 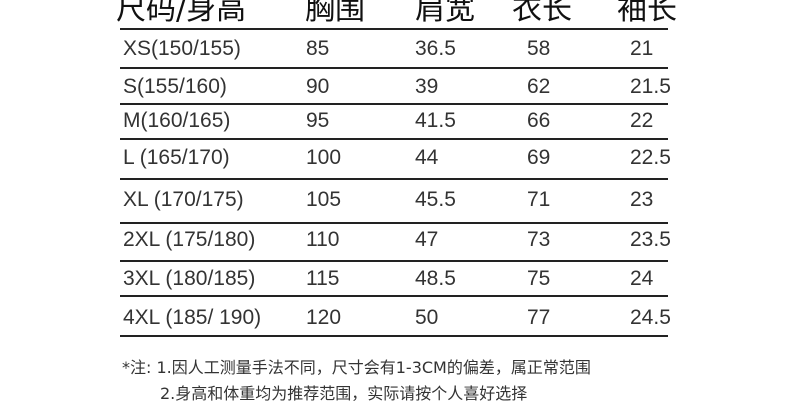 What do you see at coordinates (175, 86) in the screenshot?
I see `cell-size: S(155/160)` at bounding box center [175, 86].